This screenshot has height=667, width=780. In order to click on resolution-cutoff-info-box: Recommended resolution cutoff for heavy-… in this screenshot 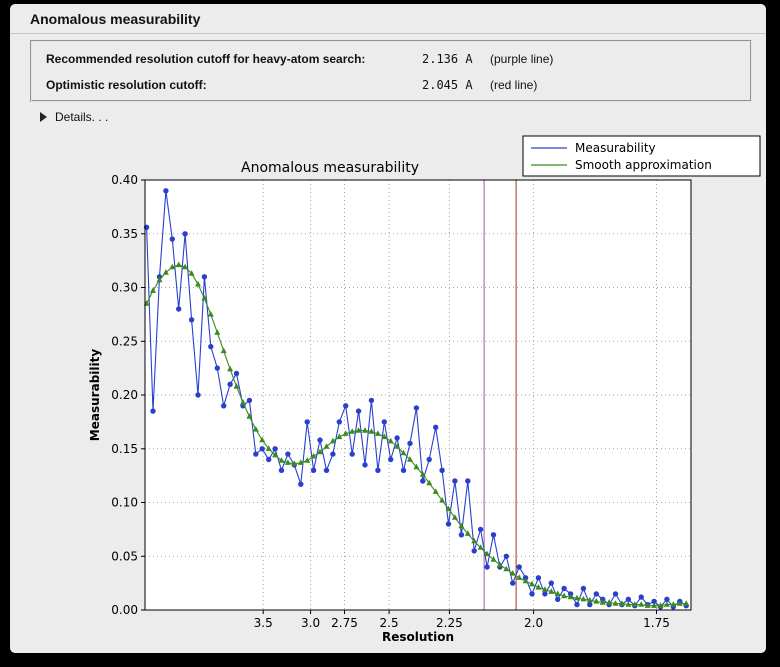, I will do `click(391, 71)`.